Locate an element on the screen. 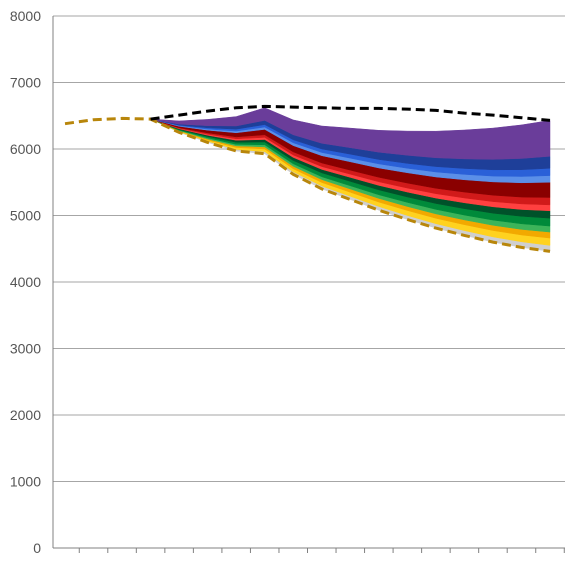  y-tick-label-1000: 1000 is located at coordinates (25, 482).